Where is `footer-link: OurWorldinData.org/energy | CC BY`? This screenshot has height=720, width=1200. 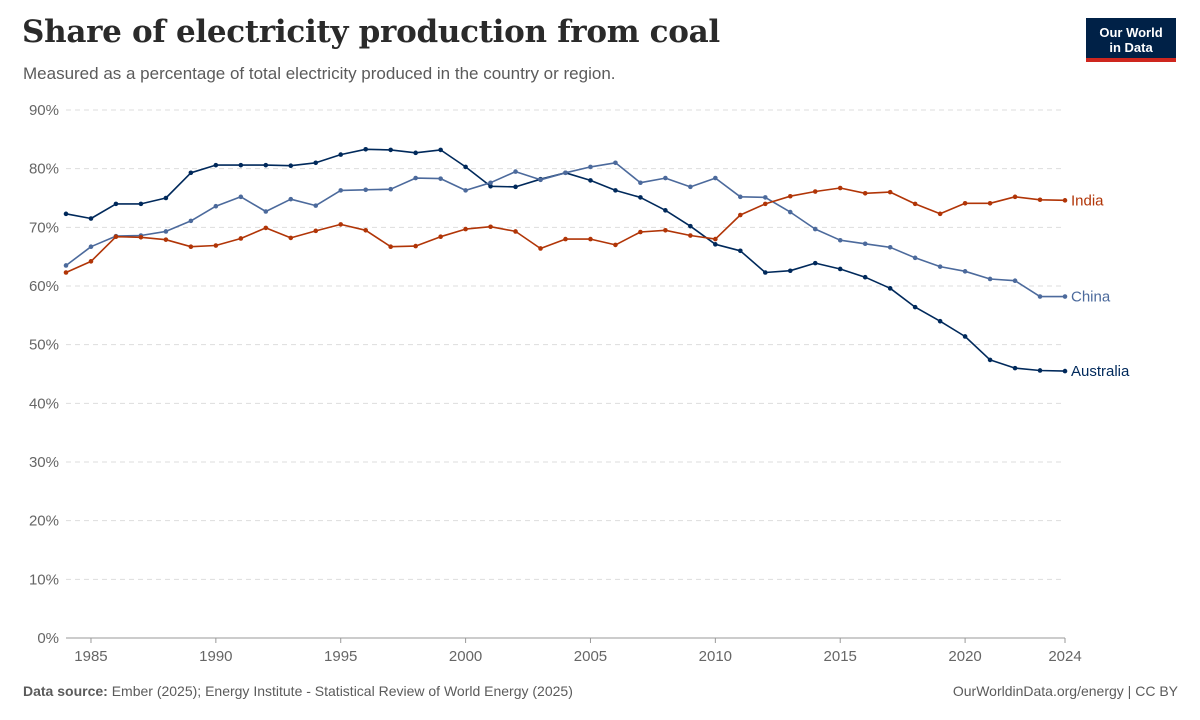 footer-link: OurWorldinData.org/energy | CC BY is located at coordinates (1065, 691).